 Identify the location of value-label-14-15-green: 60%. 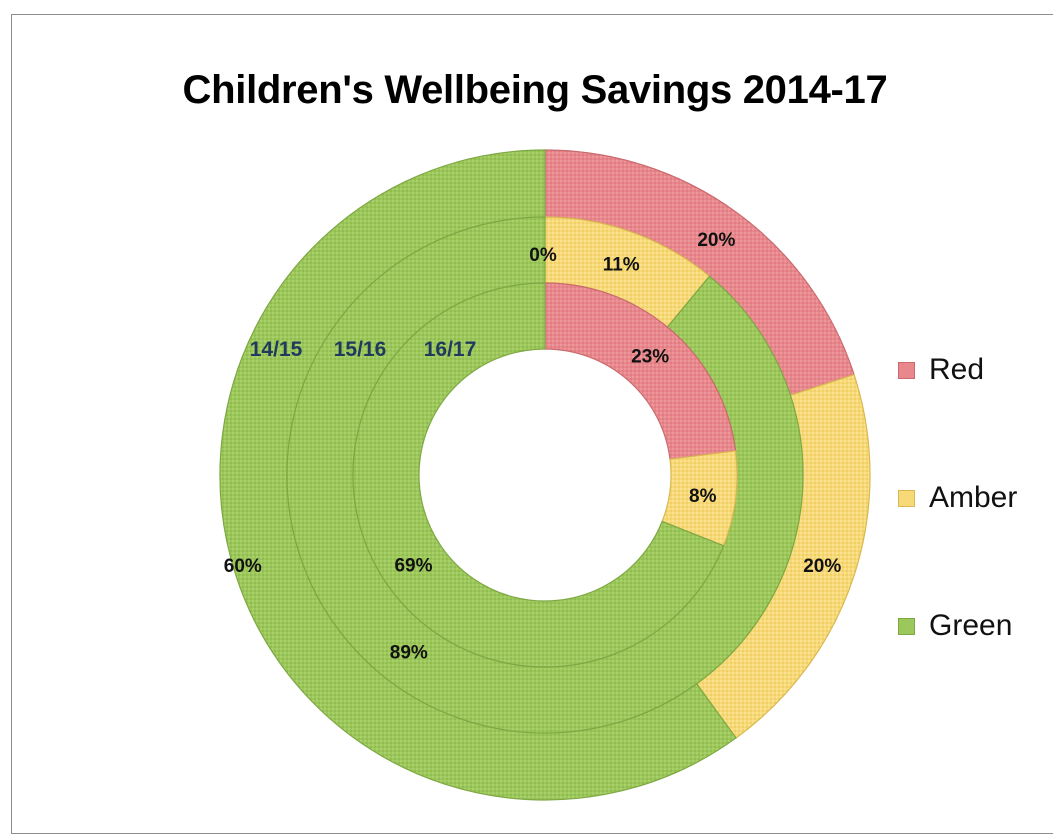
(243, 566).